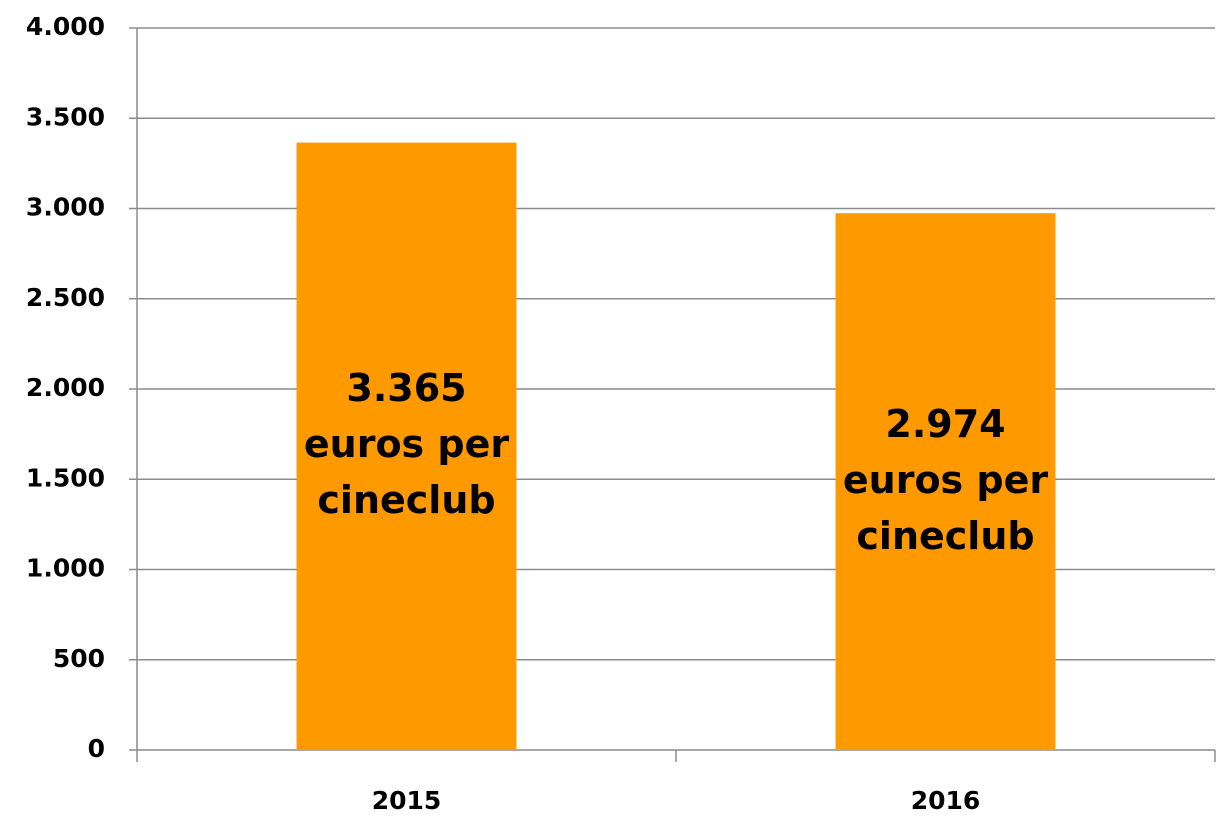 The height and width of the screenshot is (817, 1221). Describe the element at coordinates (65, 26) in the screenshot. I see `y-tick-label: 4.000` at that location.